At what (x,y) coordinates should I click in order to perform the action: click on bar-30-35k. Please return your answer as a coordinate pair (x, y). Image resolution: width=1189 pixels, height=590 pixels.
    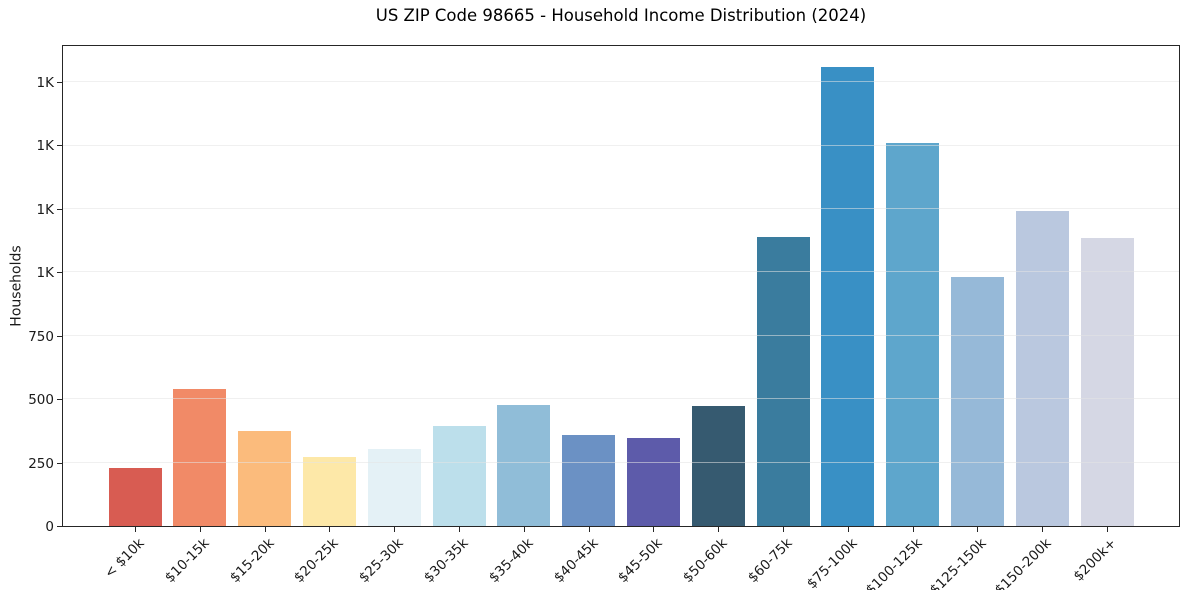
    Looking at the image, I should click on (459, 476).